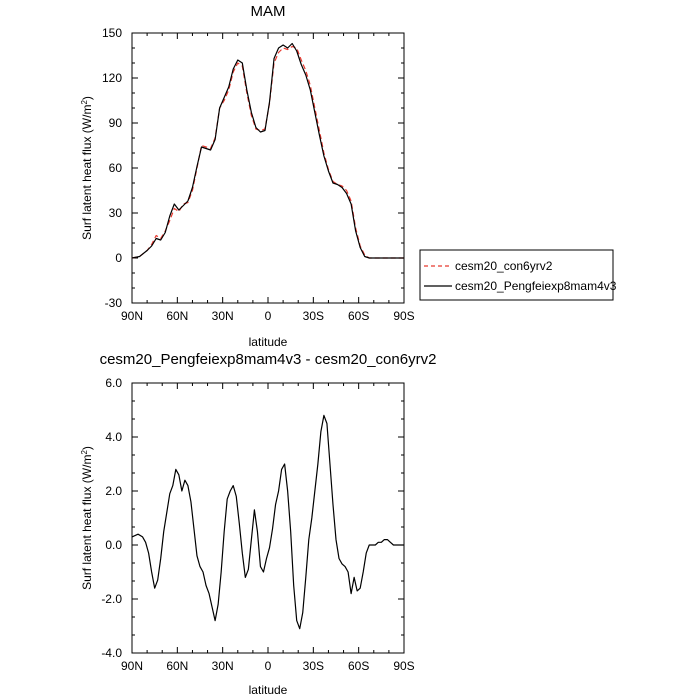 The width and height of the screenshot is (700, 700). What do you see at coordinates (177, 316) in the screenshot?
I see `top-x-tick-label: 60N` at bounding box center [177, 316].